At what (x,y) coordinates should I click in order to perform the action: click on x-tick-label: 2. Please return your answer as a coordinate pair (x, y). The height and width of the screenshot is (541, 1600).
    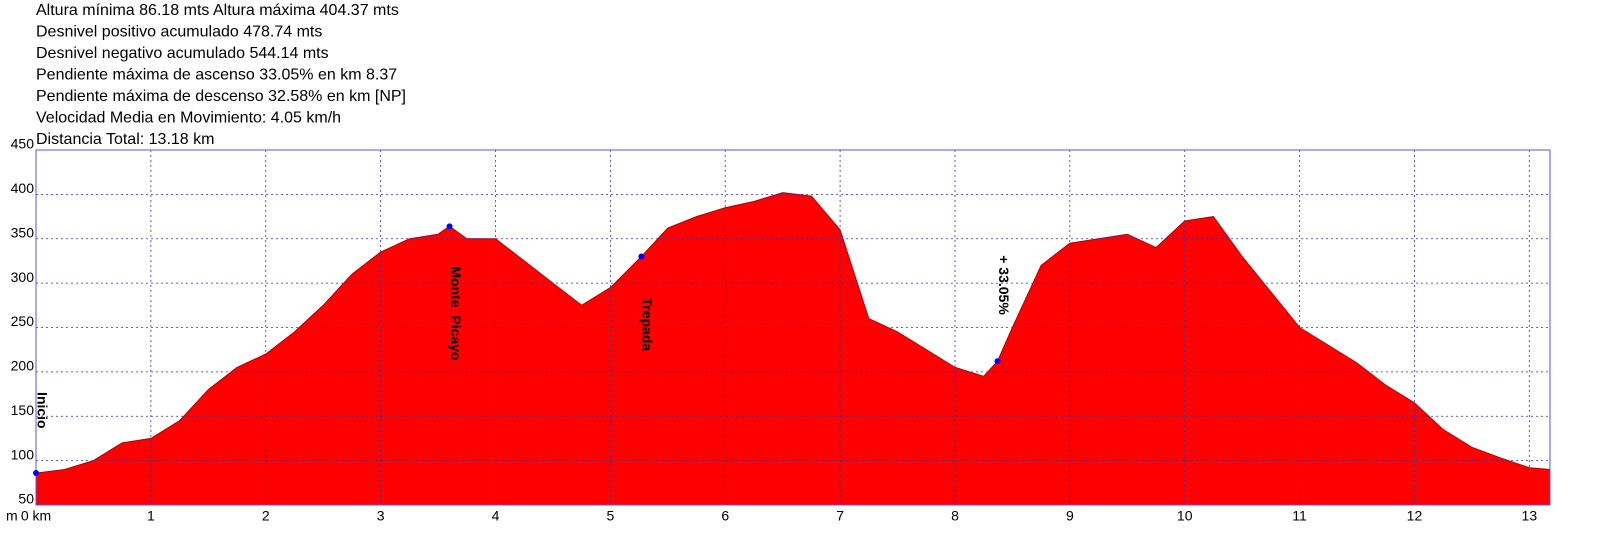
    Looking at the image, I should click on (266, 516).